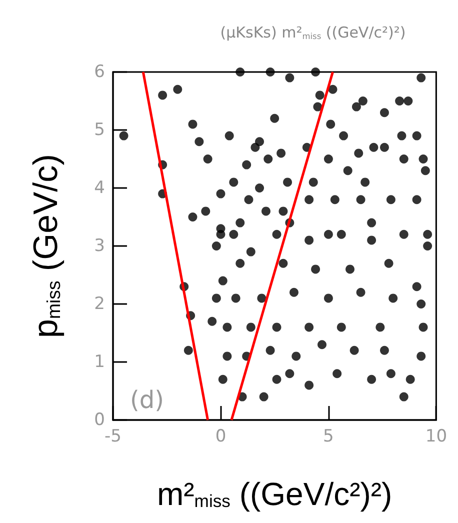 The image size is (458, 523). I want to click on x-axis-title: m²miss ((GeV/c²)²), so click(274, 494).